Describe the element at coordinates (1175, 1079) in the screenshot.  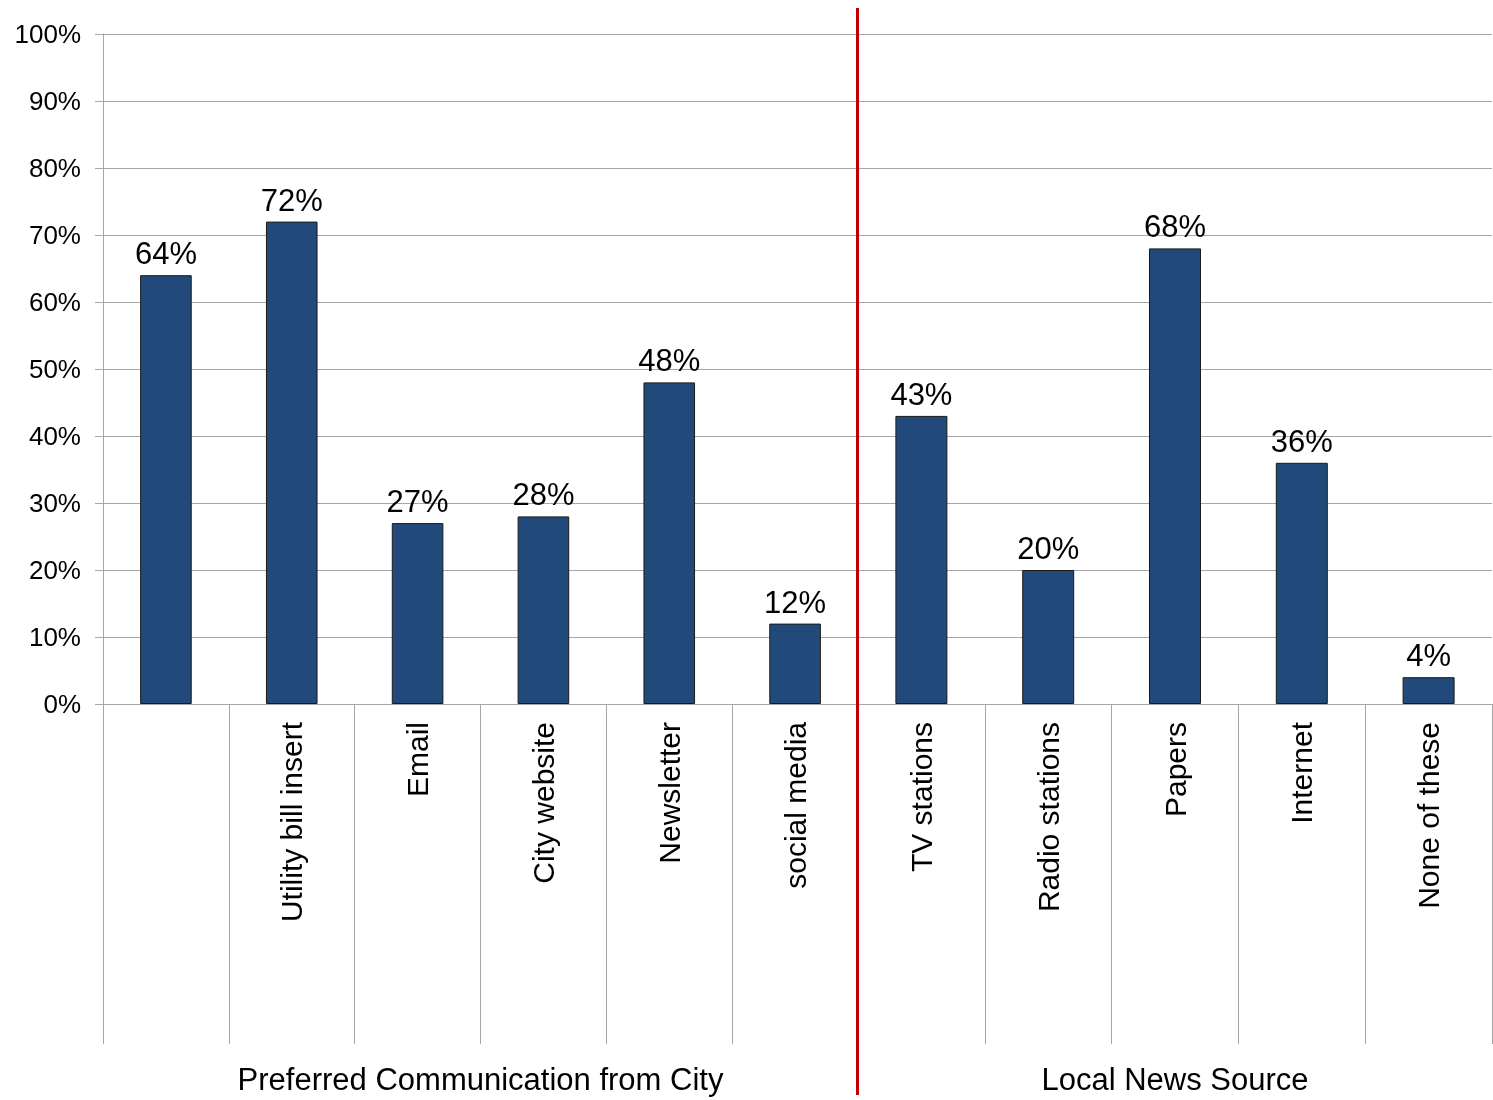
I see `x-axis-title: Local News Source` at that location.